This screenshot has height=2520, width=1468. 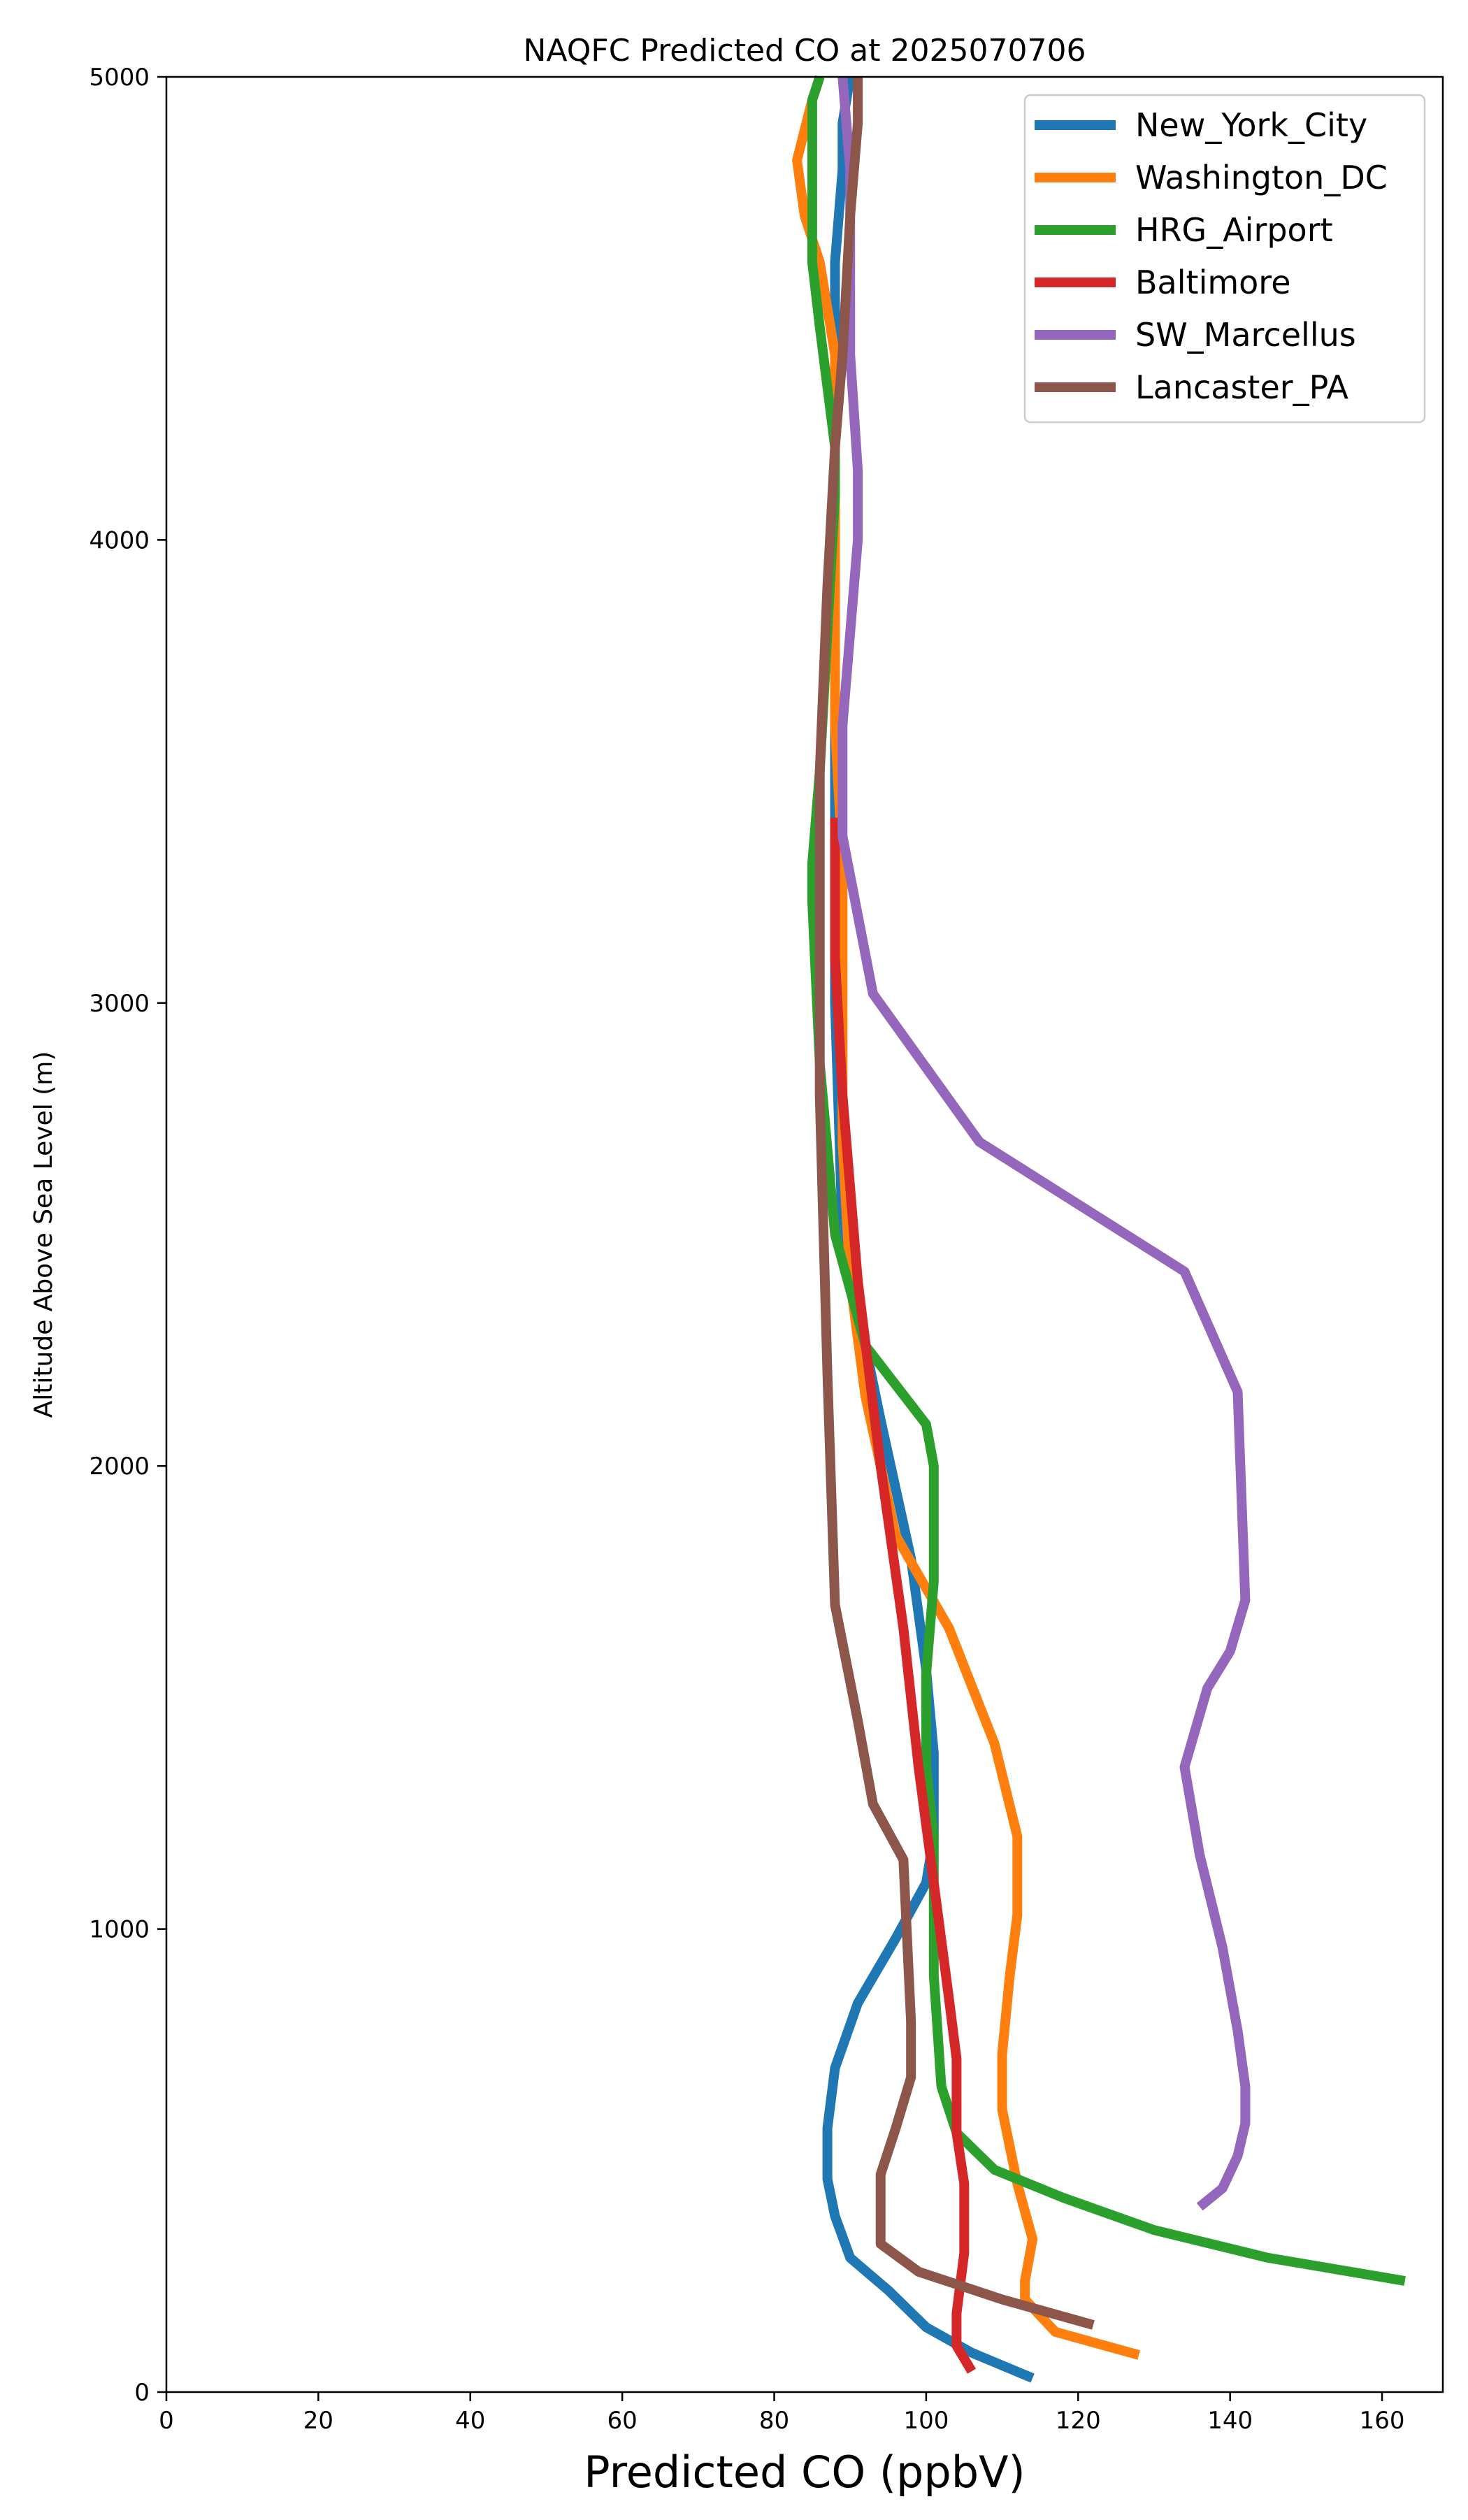 What do you see at coordinates (774, 2421) in the screenshot?
I see `x-tick-label: 80` at bounding box center [774, 2421].